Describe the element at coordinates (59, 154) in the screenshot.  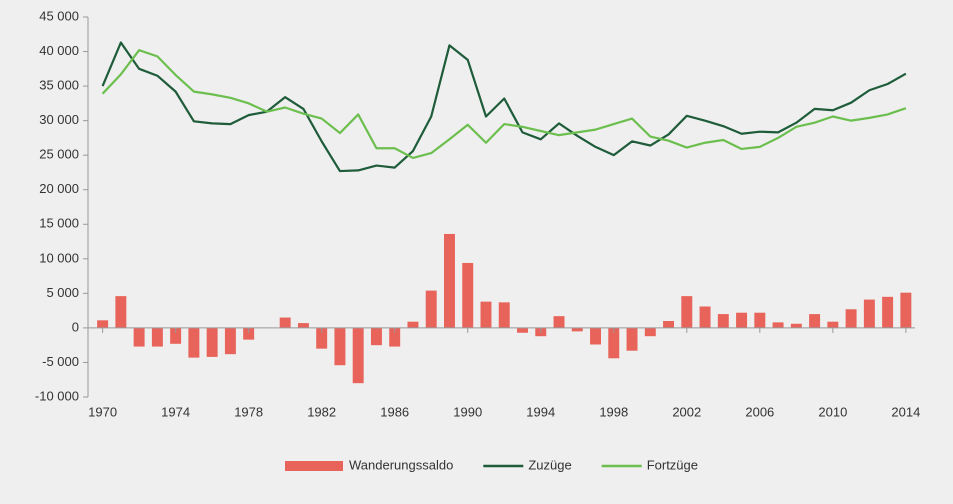
I see `y-tick-label: 25 000` at that location.